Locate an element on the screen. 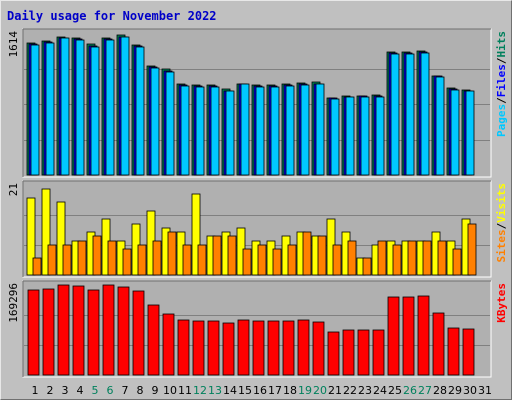  chart-title: Daily usage for November 2022 is located at coordinates (112, 16).